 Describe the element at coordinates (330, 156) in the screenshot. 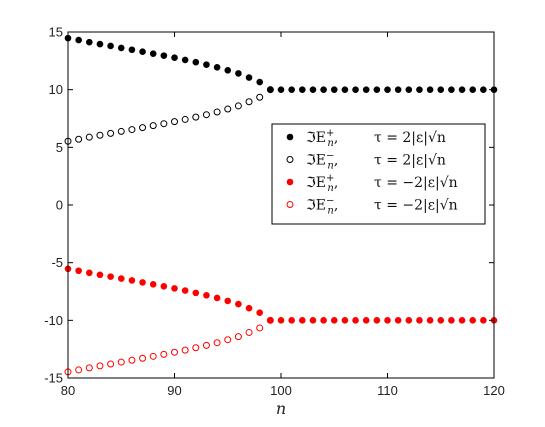

I see `legend-sup: −` at that location.